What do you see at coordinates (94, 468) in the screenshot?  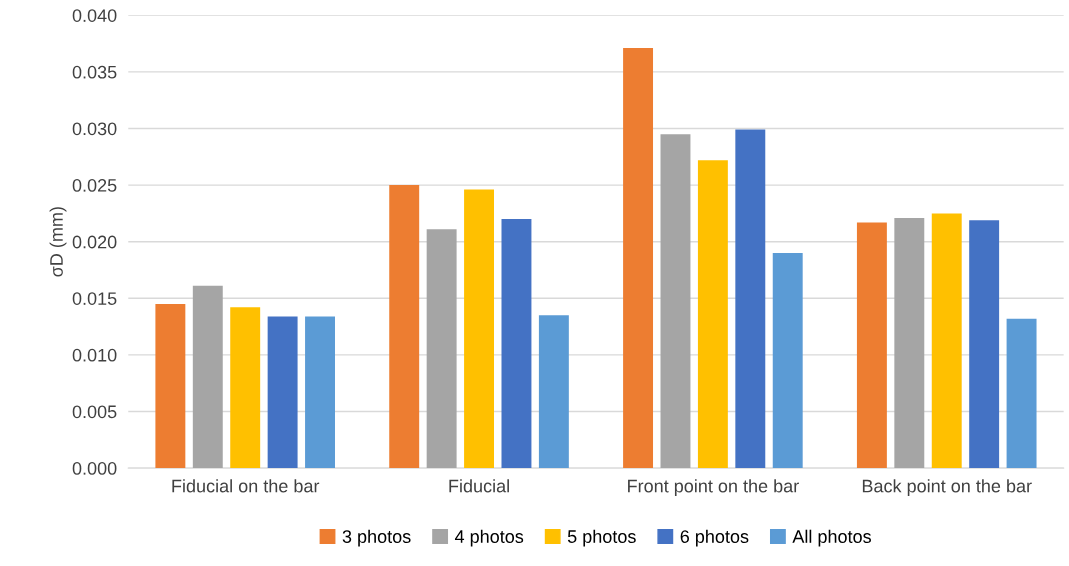 I see `y-tick-label: 0.000` at bounding box center [94, 468].